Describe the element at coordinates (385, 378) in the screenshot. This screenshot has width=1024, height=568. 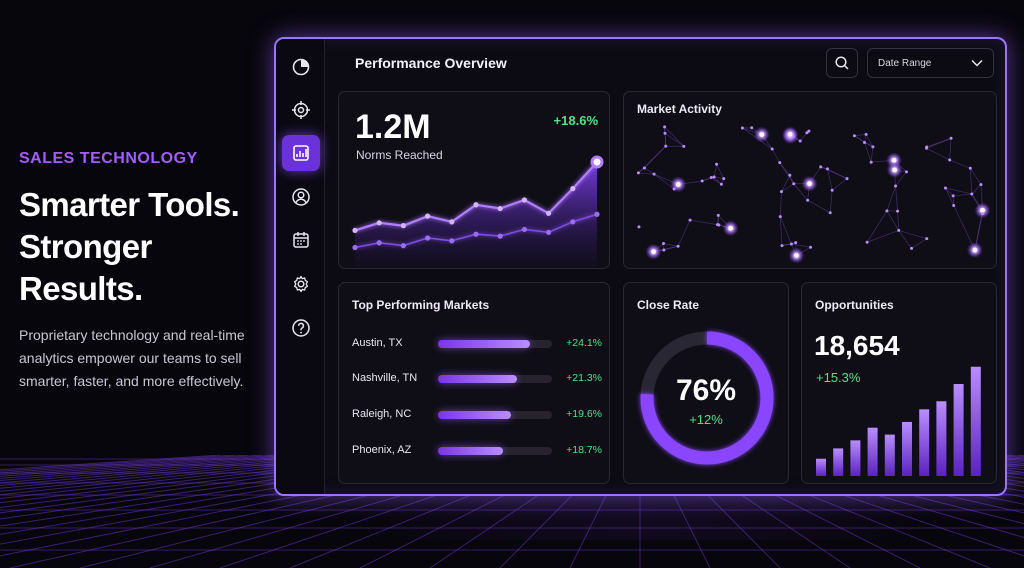
I see `market-name: Nashville, TN` at that location.